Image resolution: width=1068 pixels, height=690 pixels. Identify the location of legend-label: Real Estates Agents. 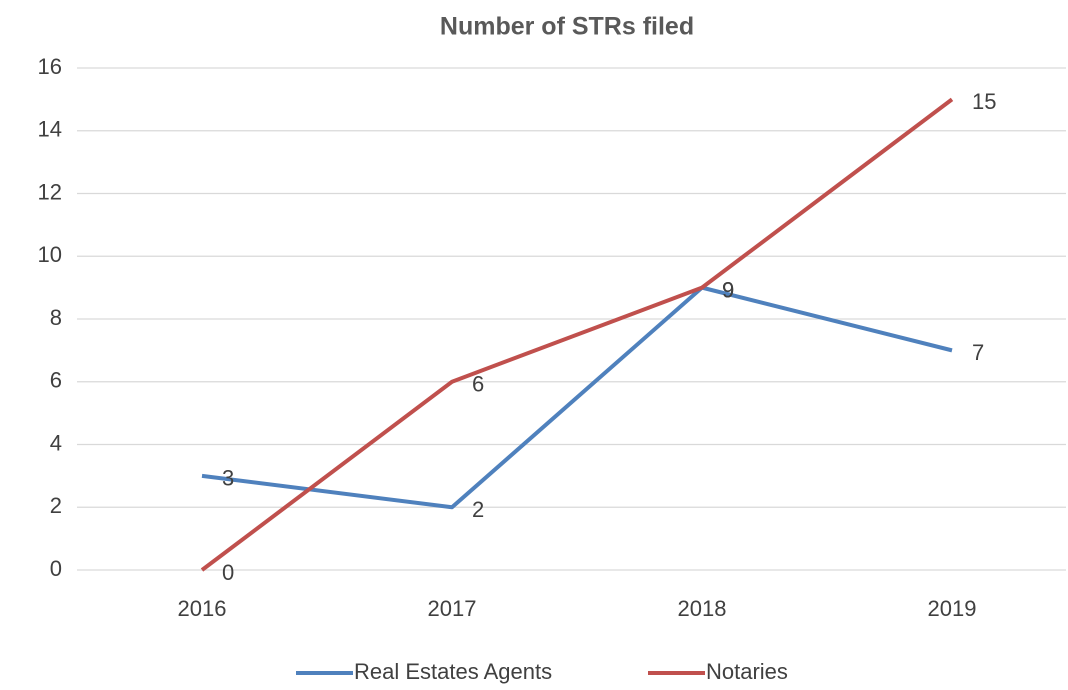
(453, 671).